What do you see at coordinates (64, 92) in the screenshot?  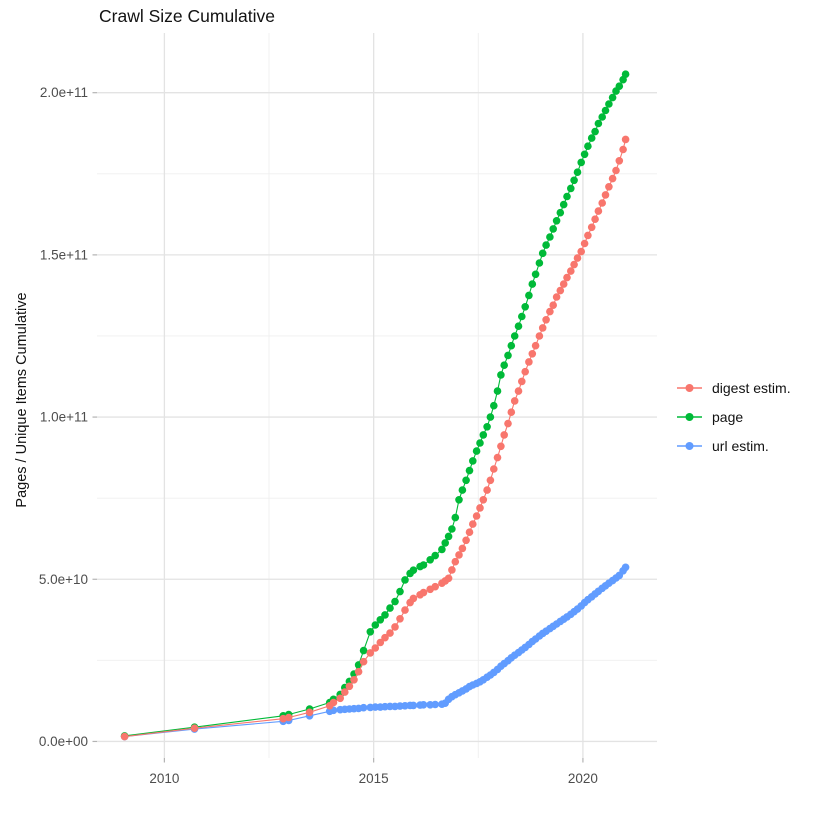 I see `y-tick-label: 2.0e+11` at bounding box center [64, 92].